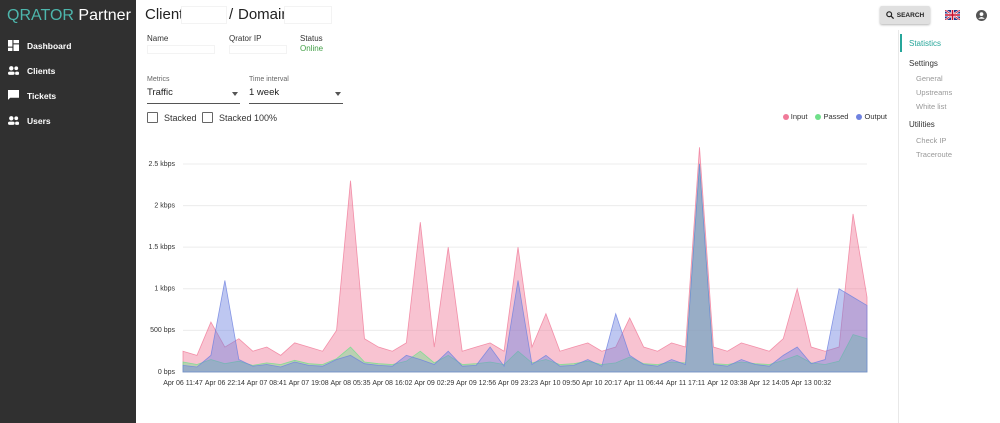  Describe the element at coordinates (910, 15) in the screenshot. I see `search-label: SEARCH` at that location.